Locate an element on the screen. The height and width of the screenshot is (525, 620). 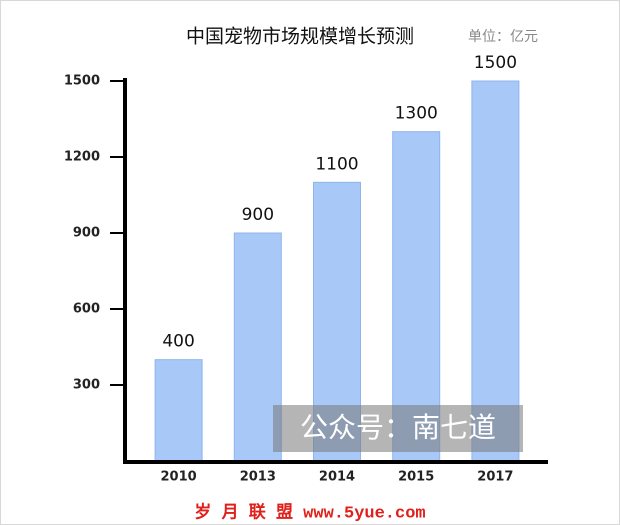
value-label: 1100 is located at coordinates (336, 164).